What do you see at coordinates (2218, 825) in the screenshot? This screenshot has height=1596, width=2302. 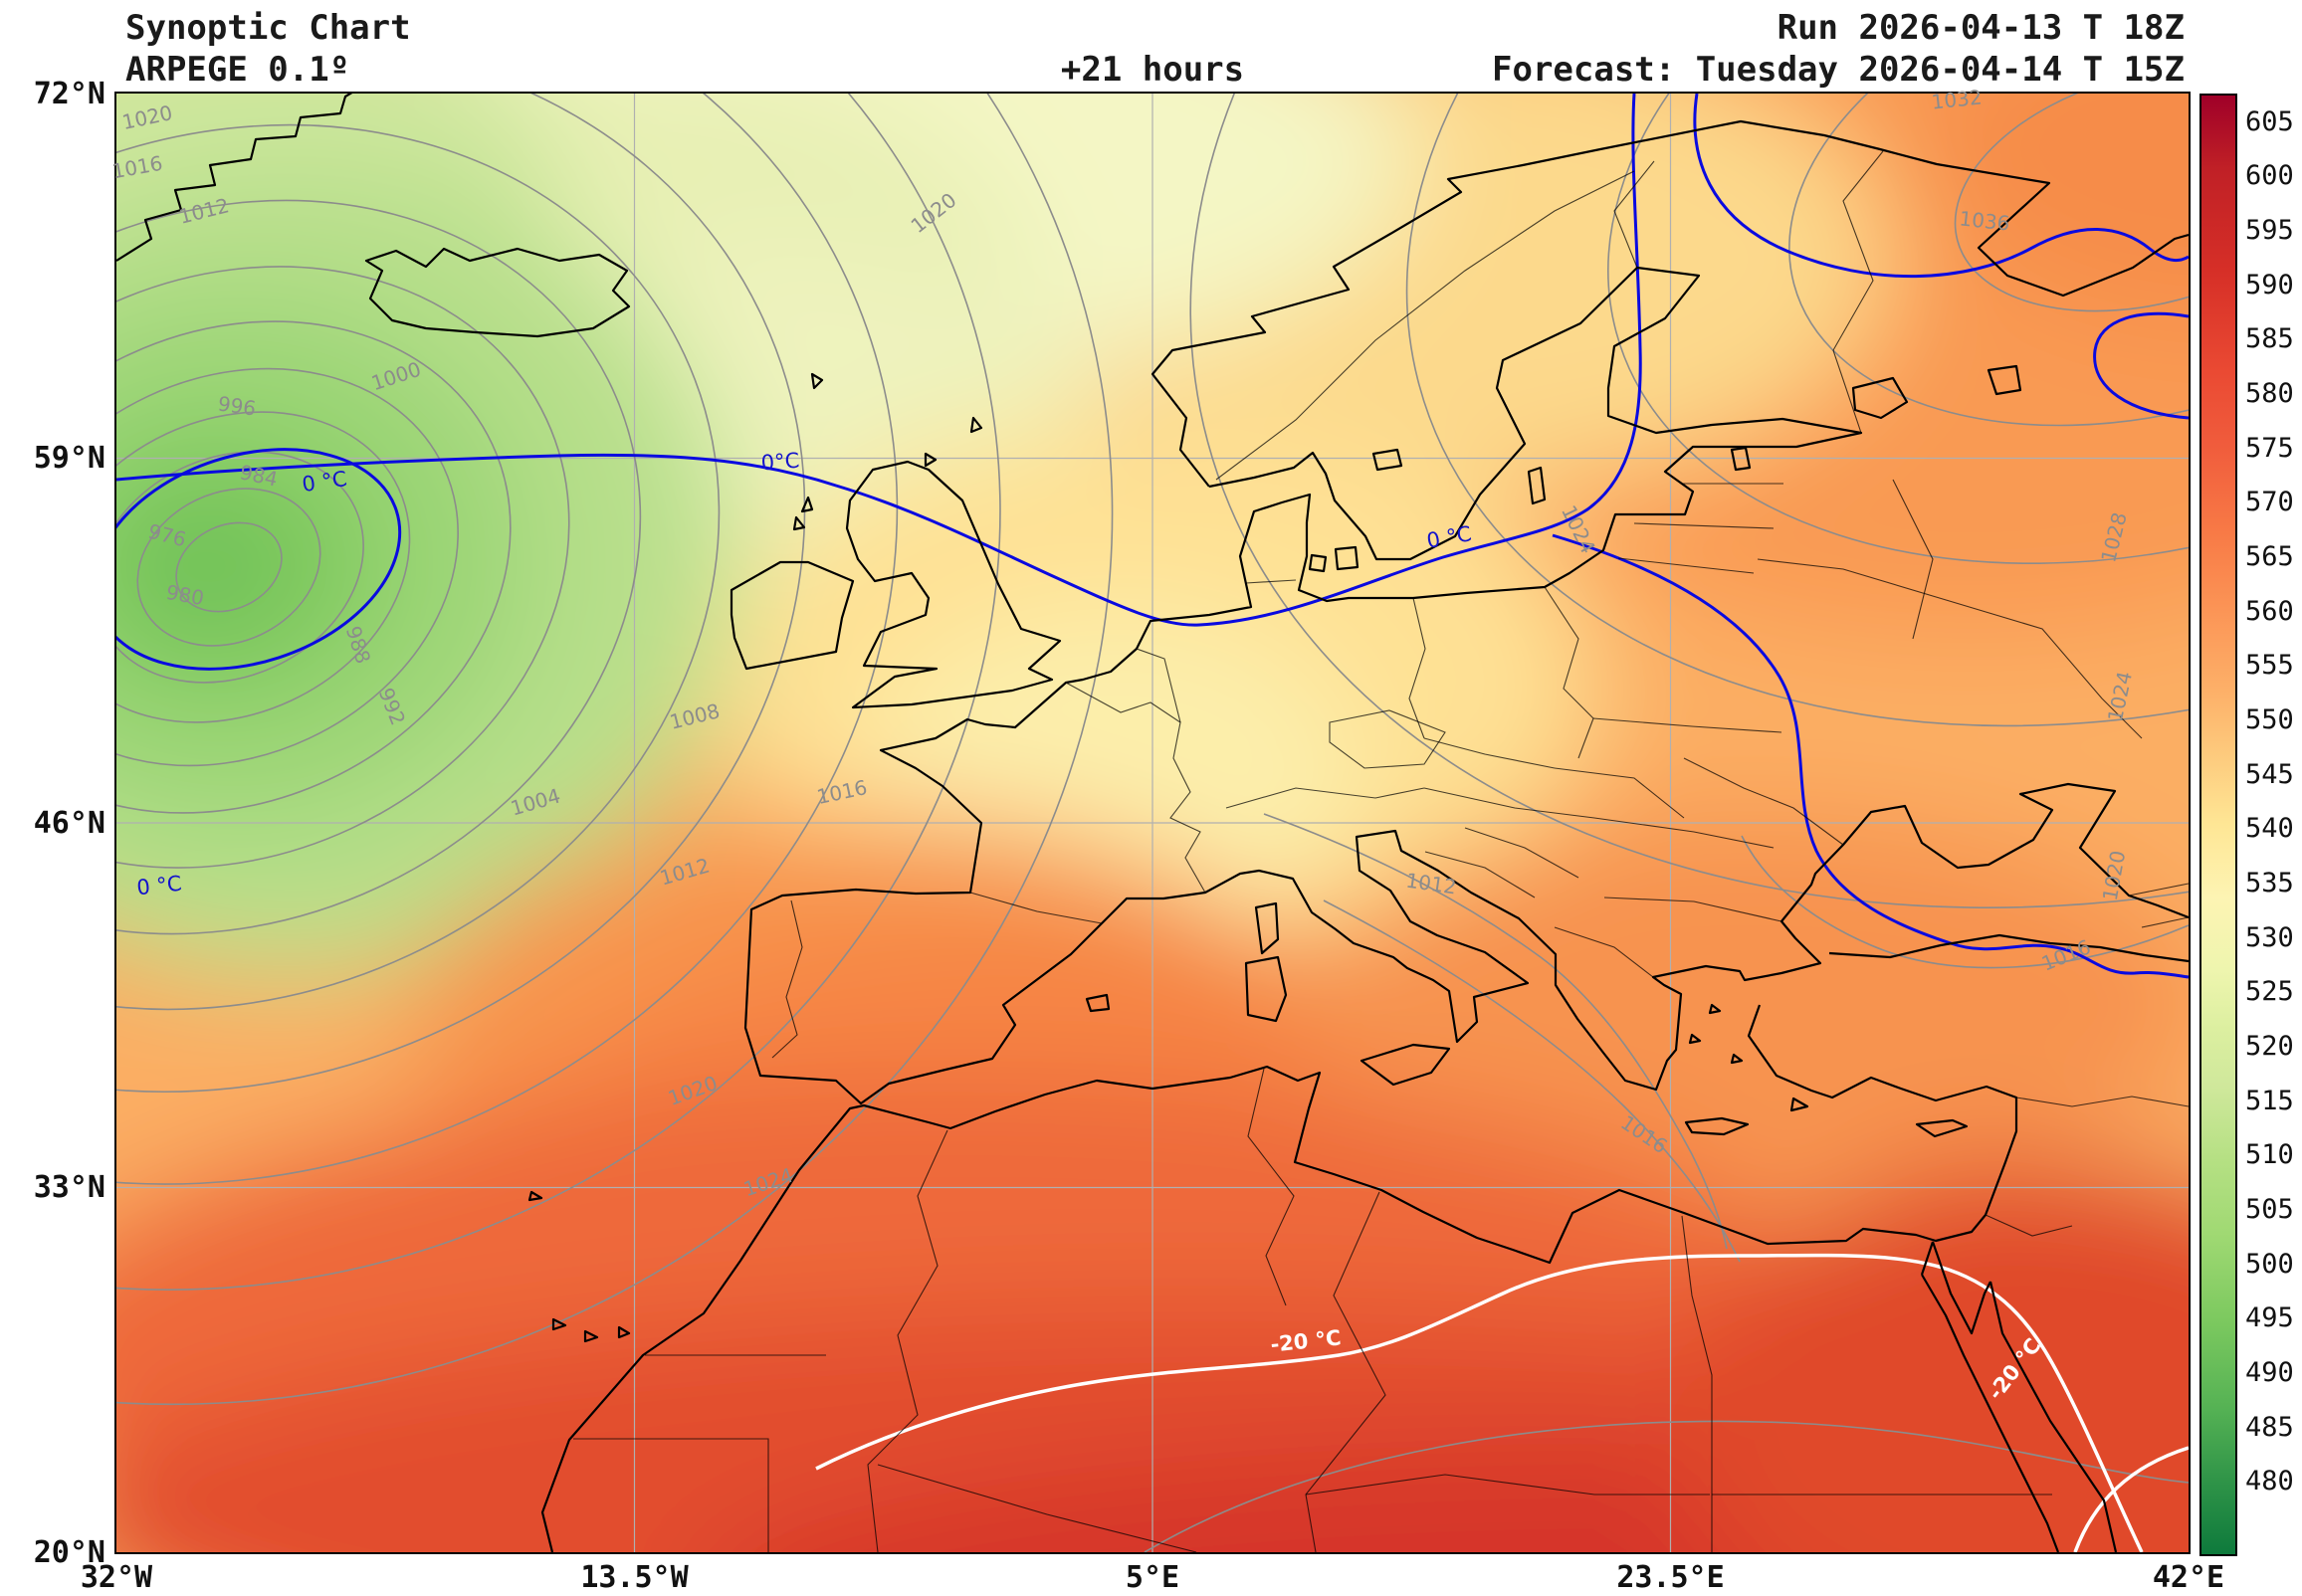 I see `colorbar` at bounding box center [2218, 825].